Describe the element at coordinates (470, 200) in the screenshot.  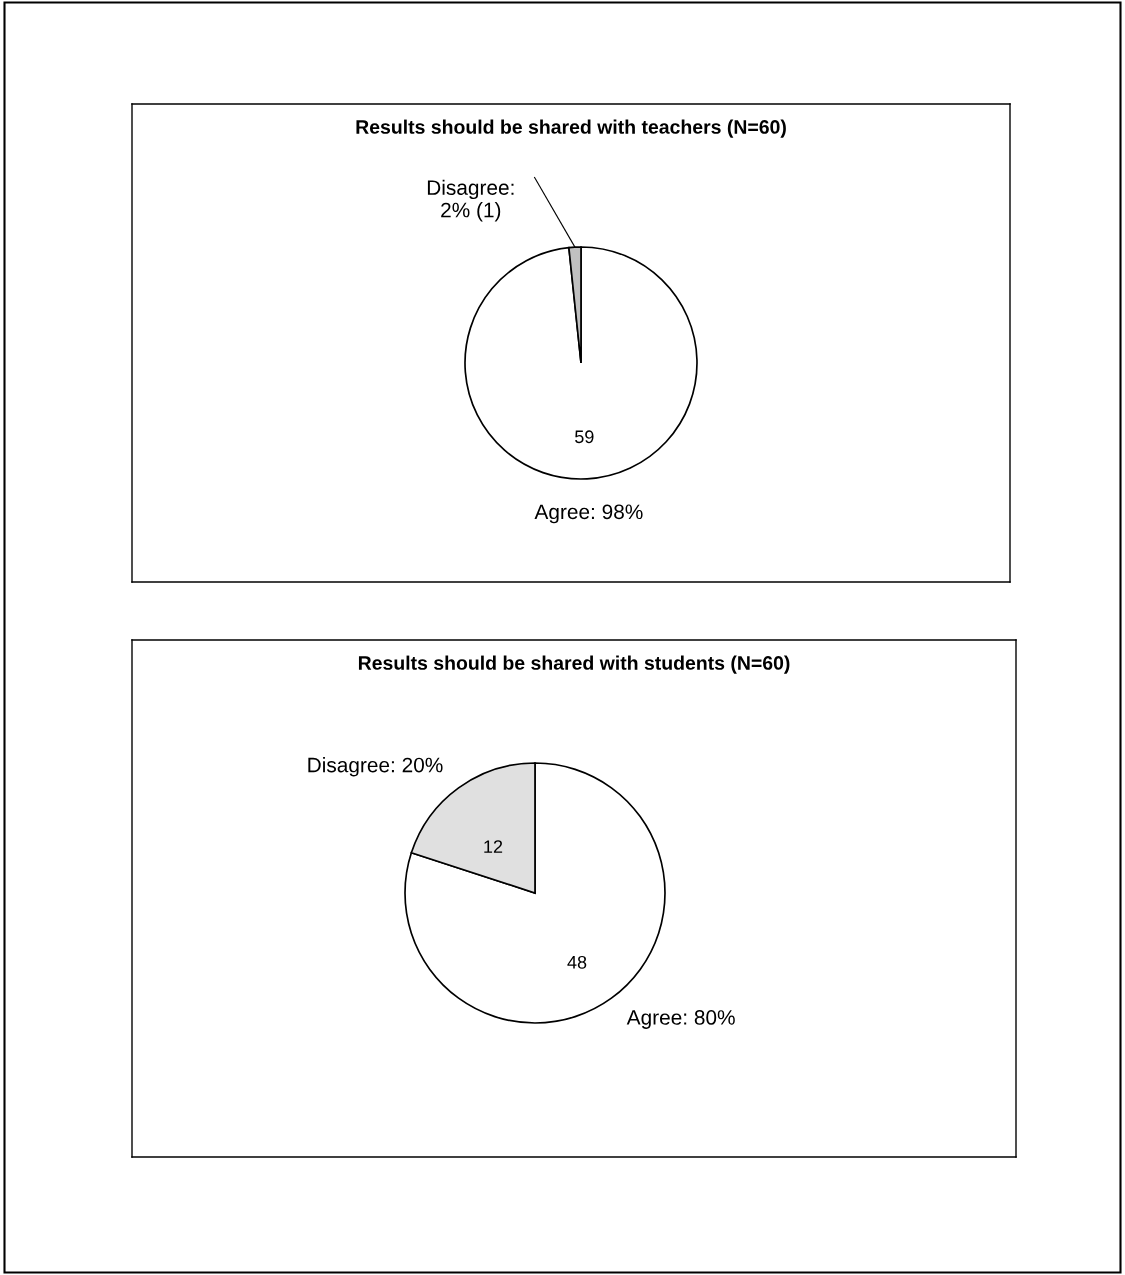
I see `slice-label: Disagree: 2% (1)` at that location.